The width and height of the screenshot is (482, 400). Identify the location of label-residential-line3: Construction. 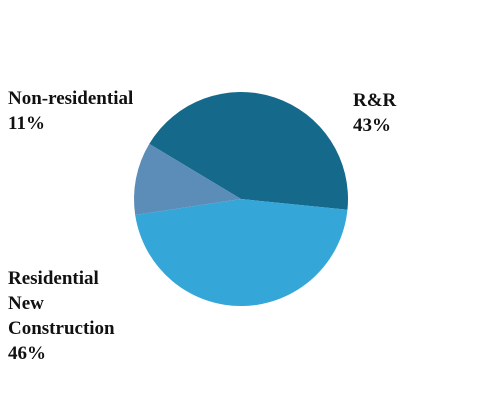
(61, 328).